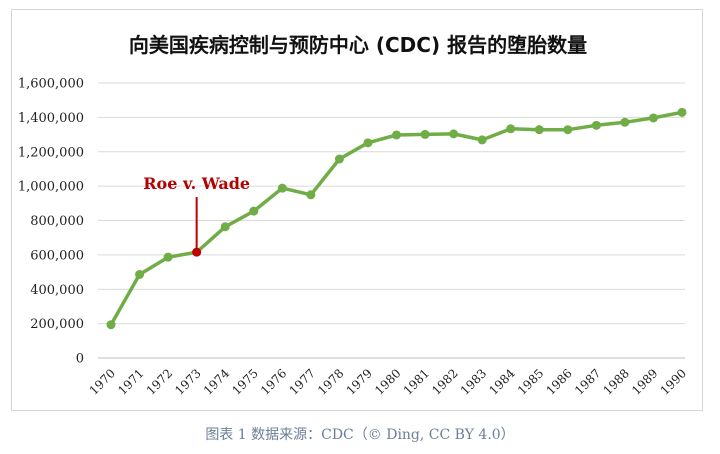 Image resolution: width=720 pixels, height=454 pixels. What do you see at coordinates (416, 381) in the screenshot?
I see `x-tick-label: 1981` at bounding box center [416, 381].